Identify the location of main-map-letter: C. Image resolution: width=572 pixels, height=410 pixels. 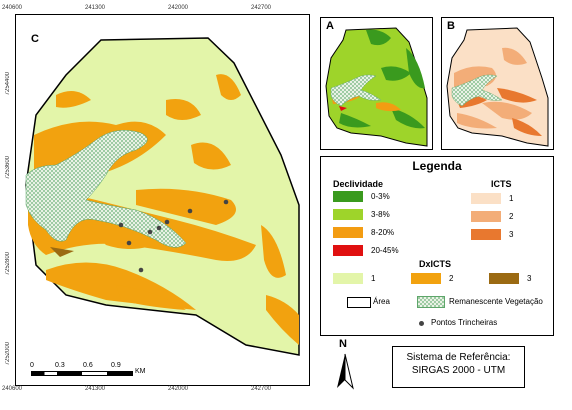
(35, 39).